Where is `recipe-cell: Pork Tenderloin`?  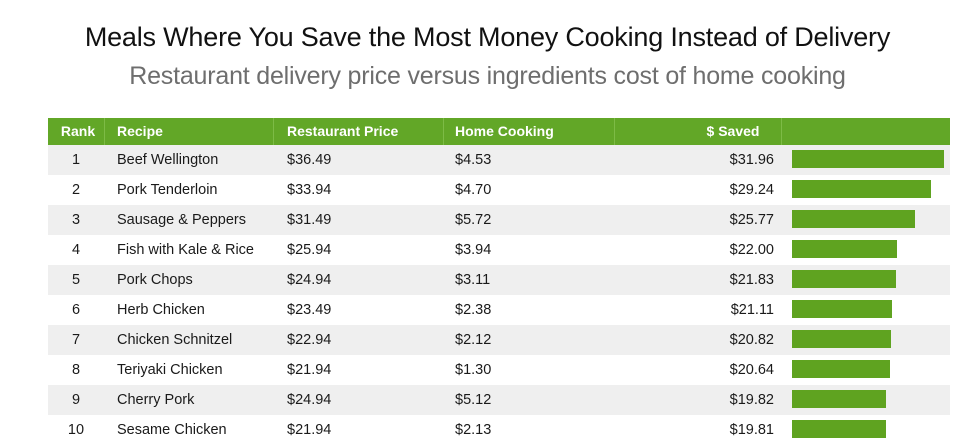
recipe-cell: Pork Tenderloin is located at coordinates (167, 190).